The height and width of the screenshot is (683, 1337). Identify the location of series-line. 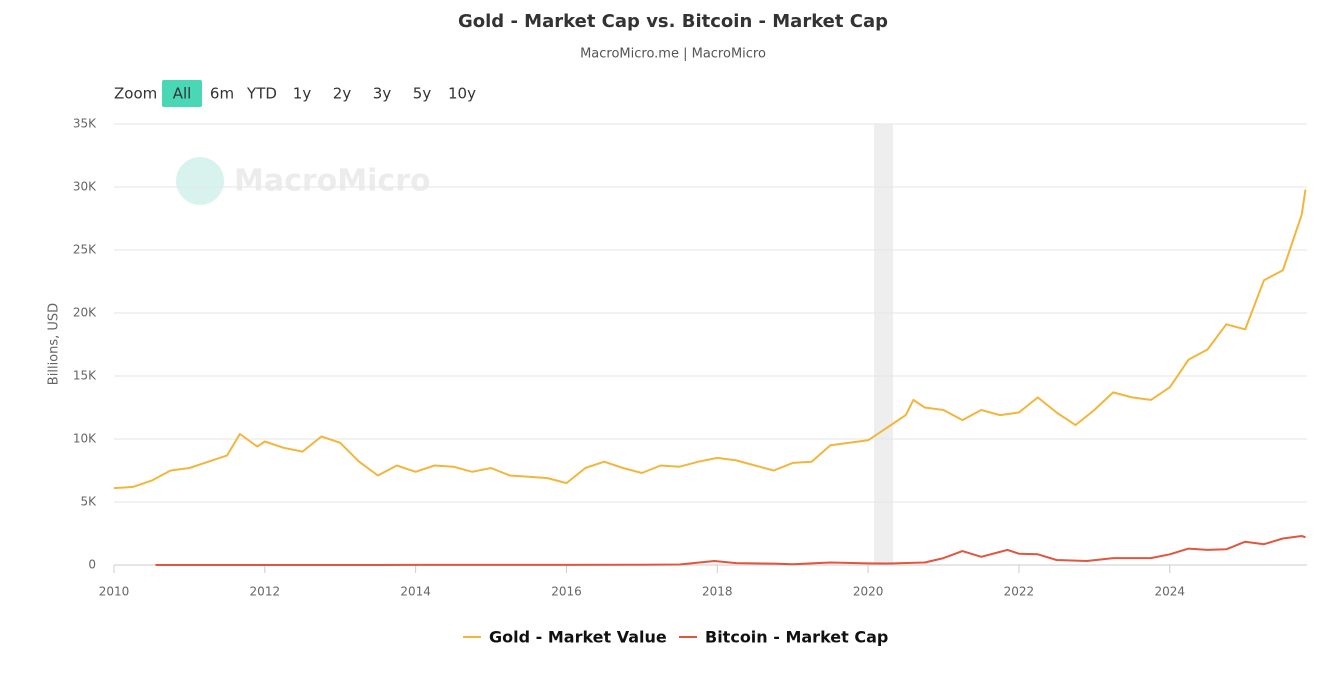
(730, 550).